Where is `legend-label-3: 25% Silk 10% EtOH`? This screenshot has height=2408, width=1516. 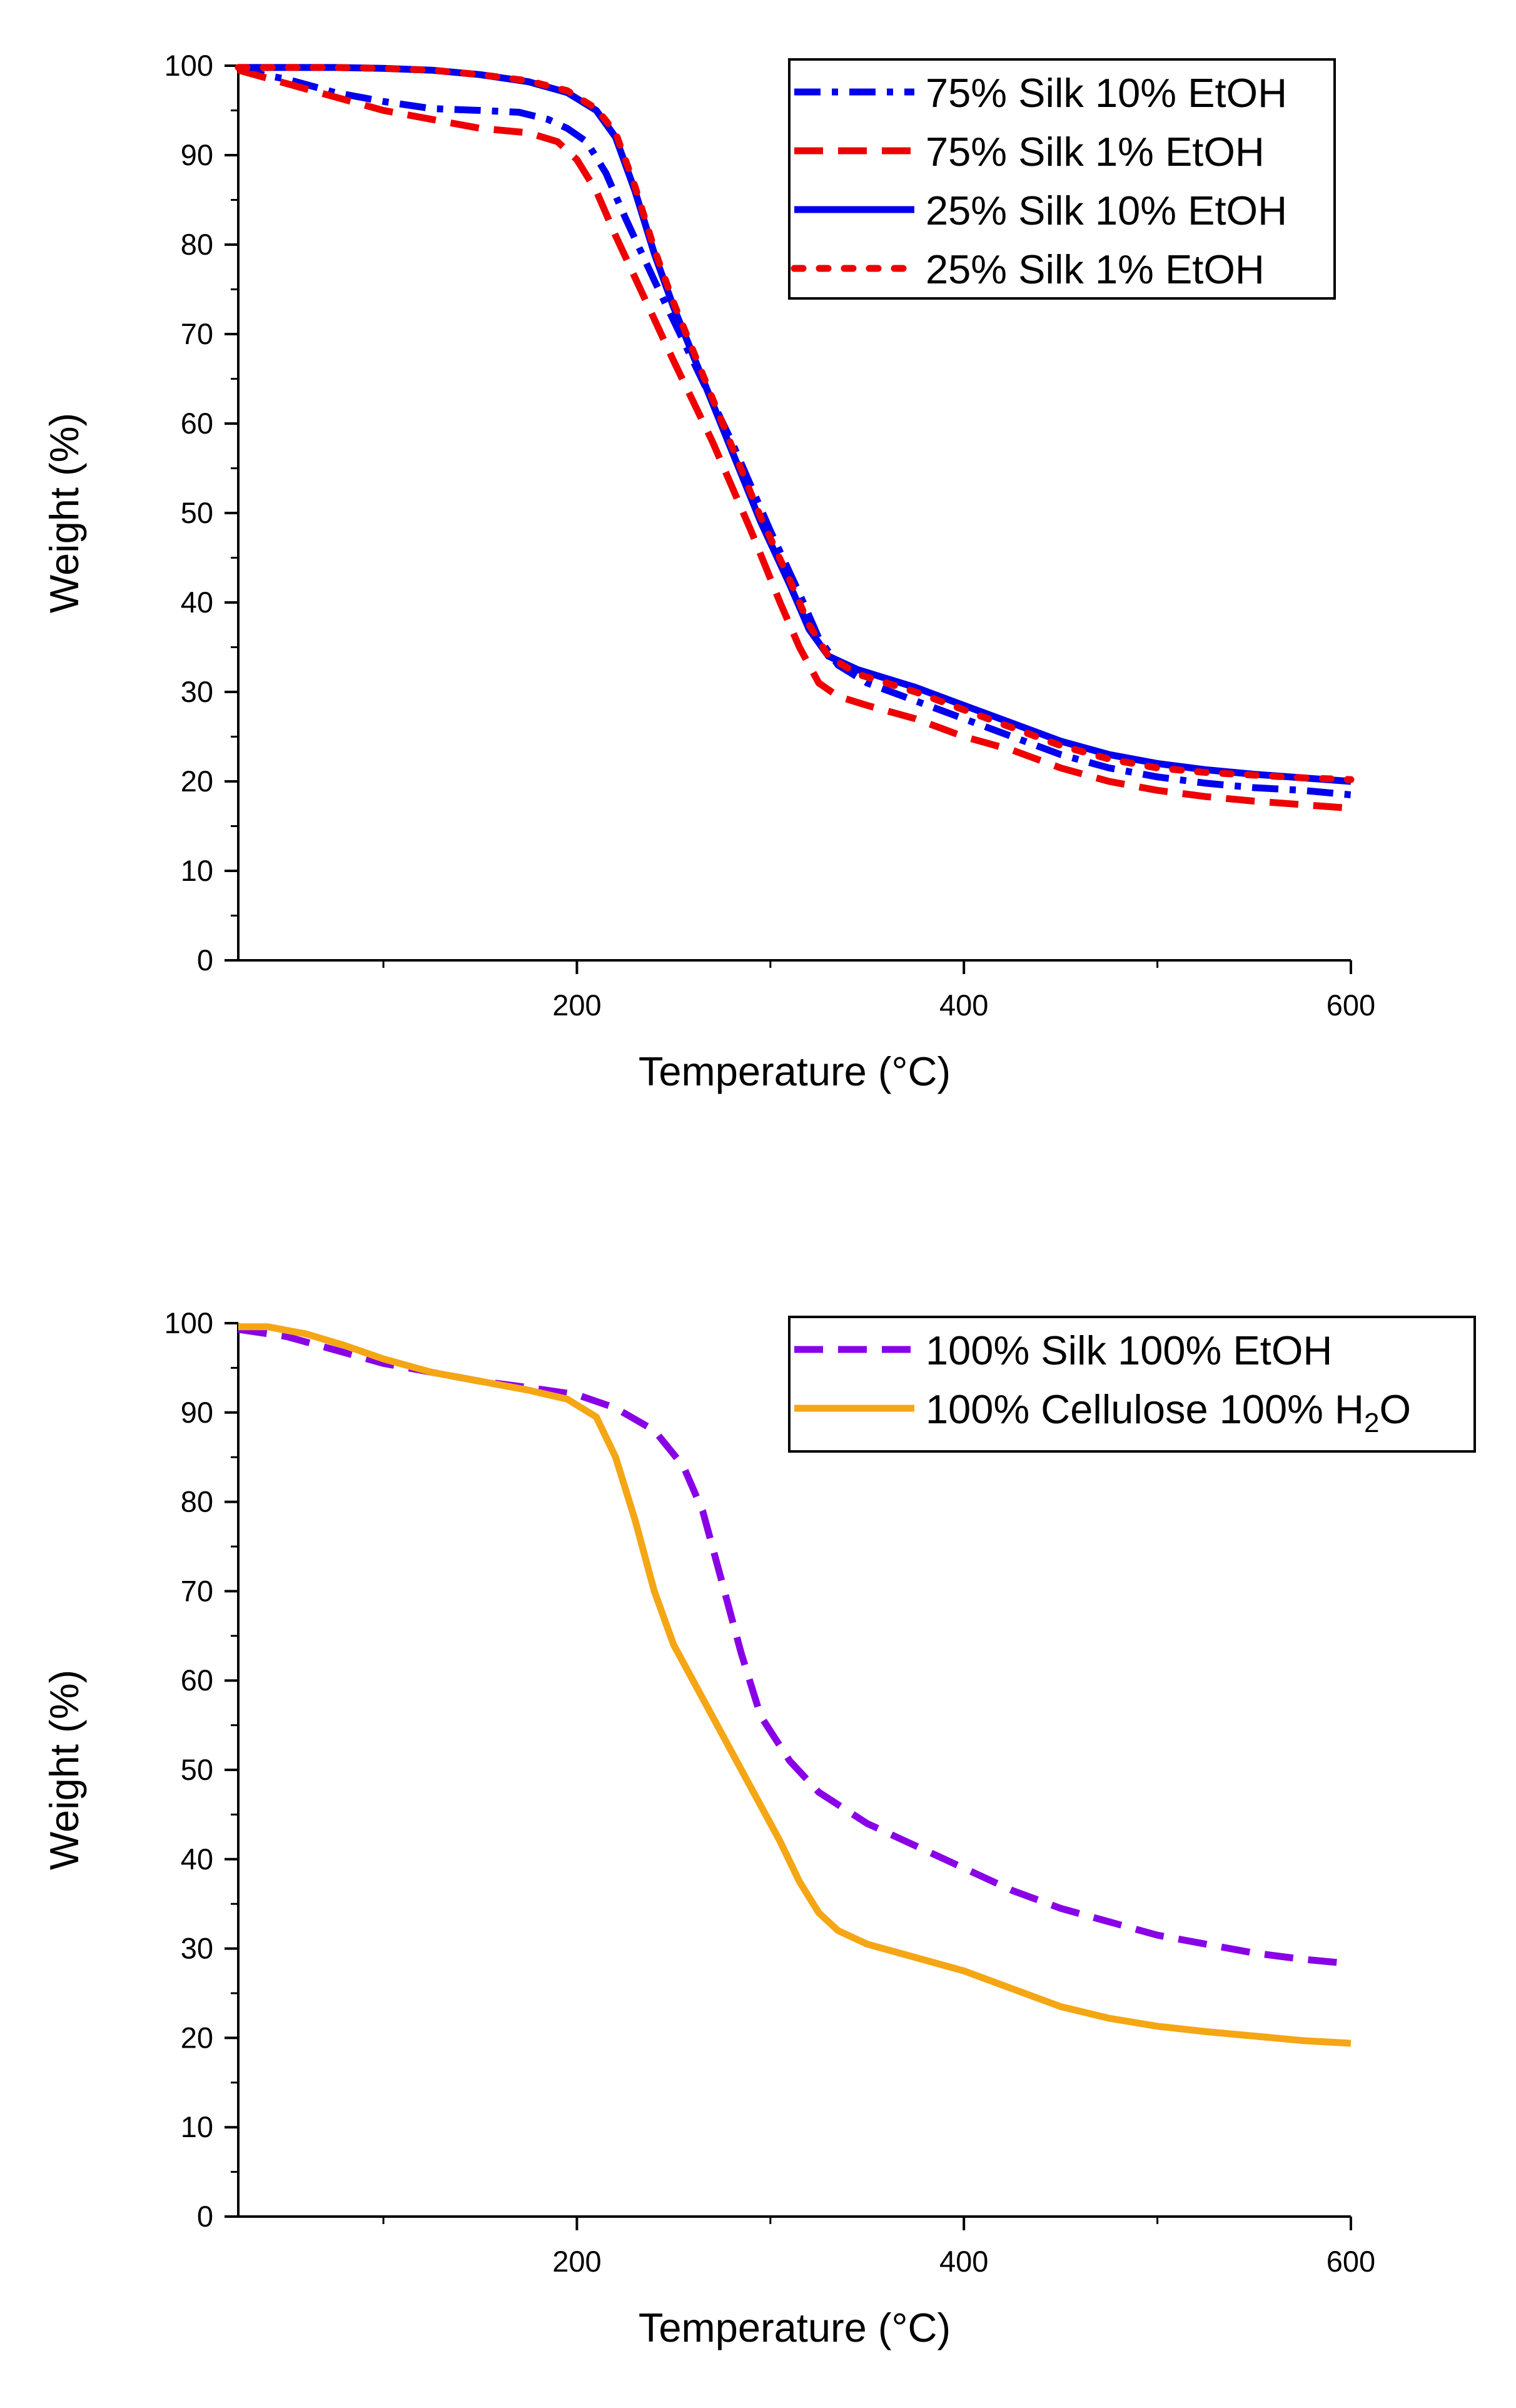 legend-label-3: 25% Silk 10% EtOH is located at coordinates (1106, 210).